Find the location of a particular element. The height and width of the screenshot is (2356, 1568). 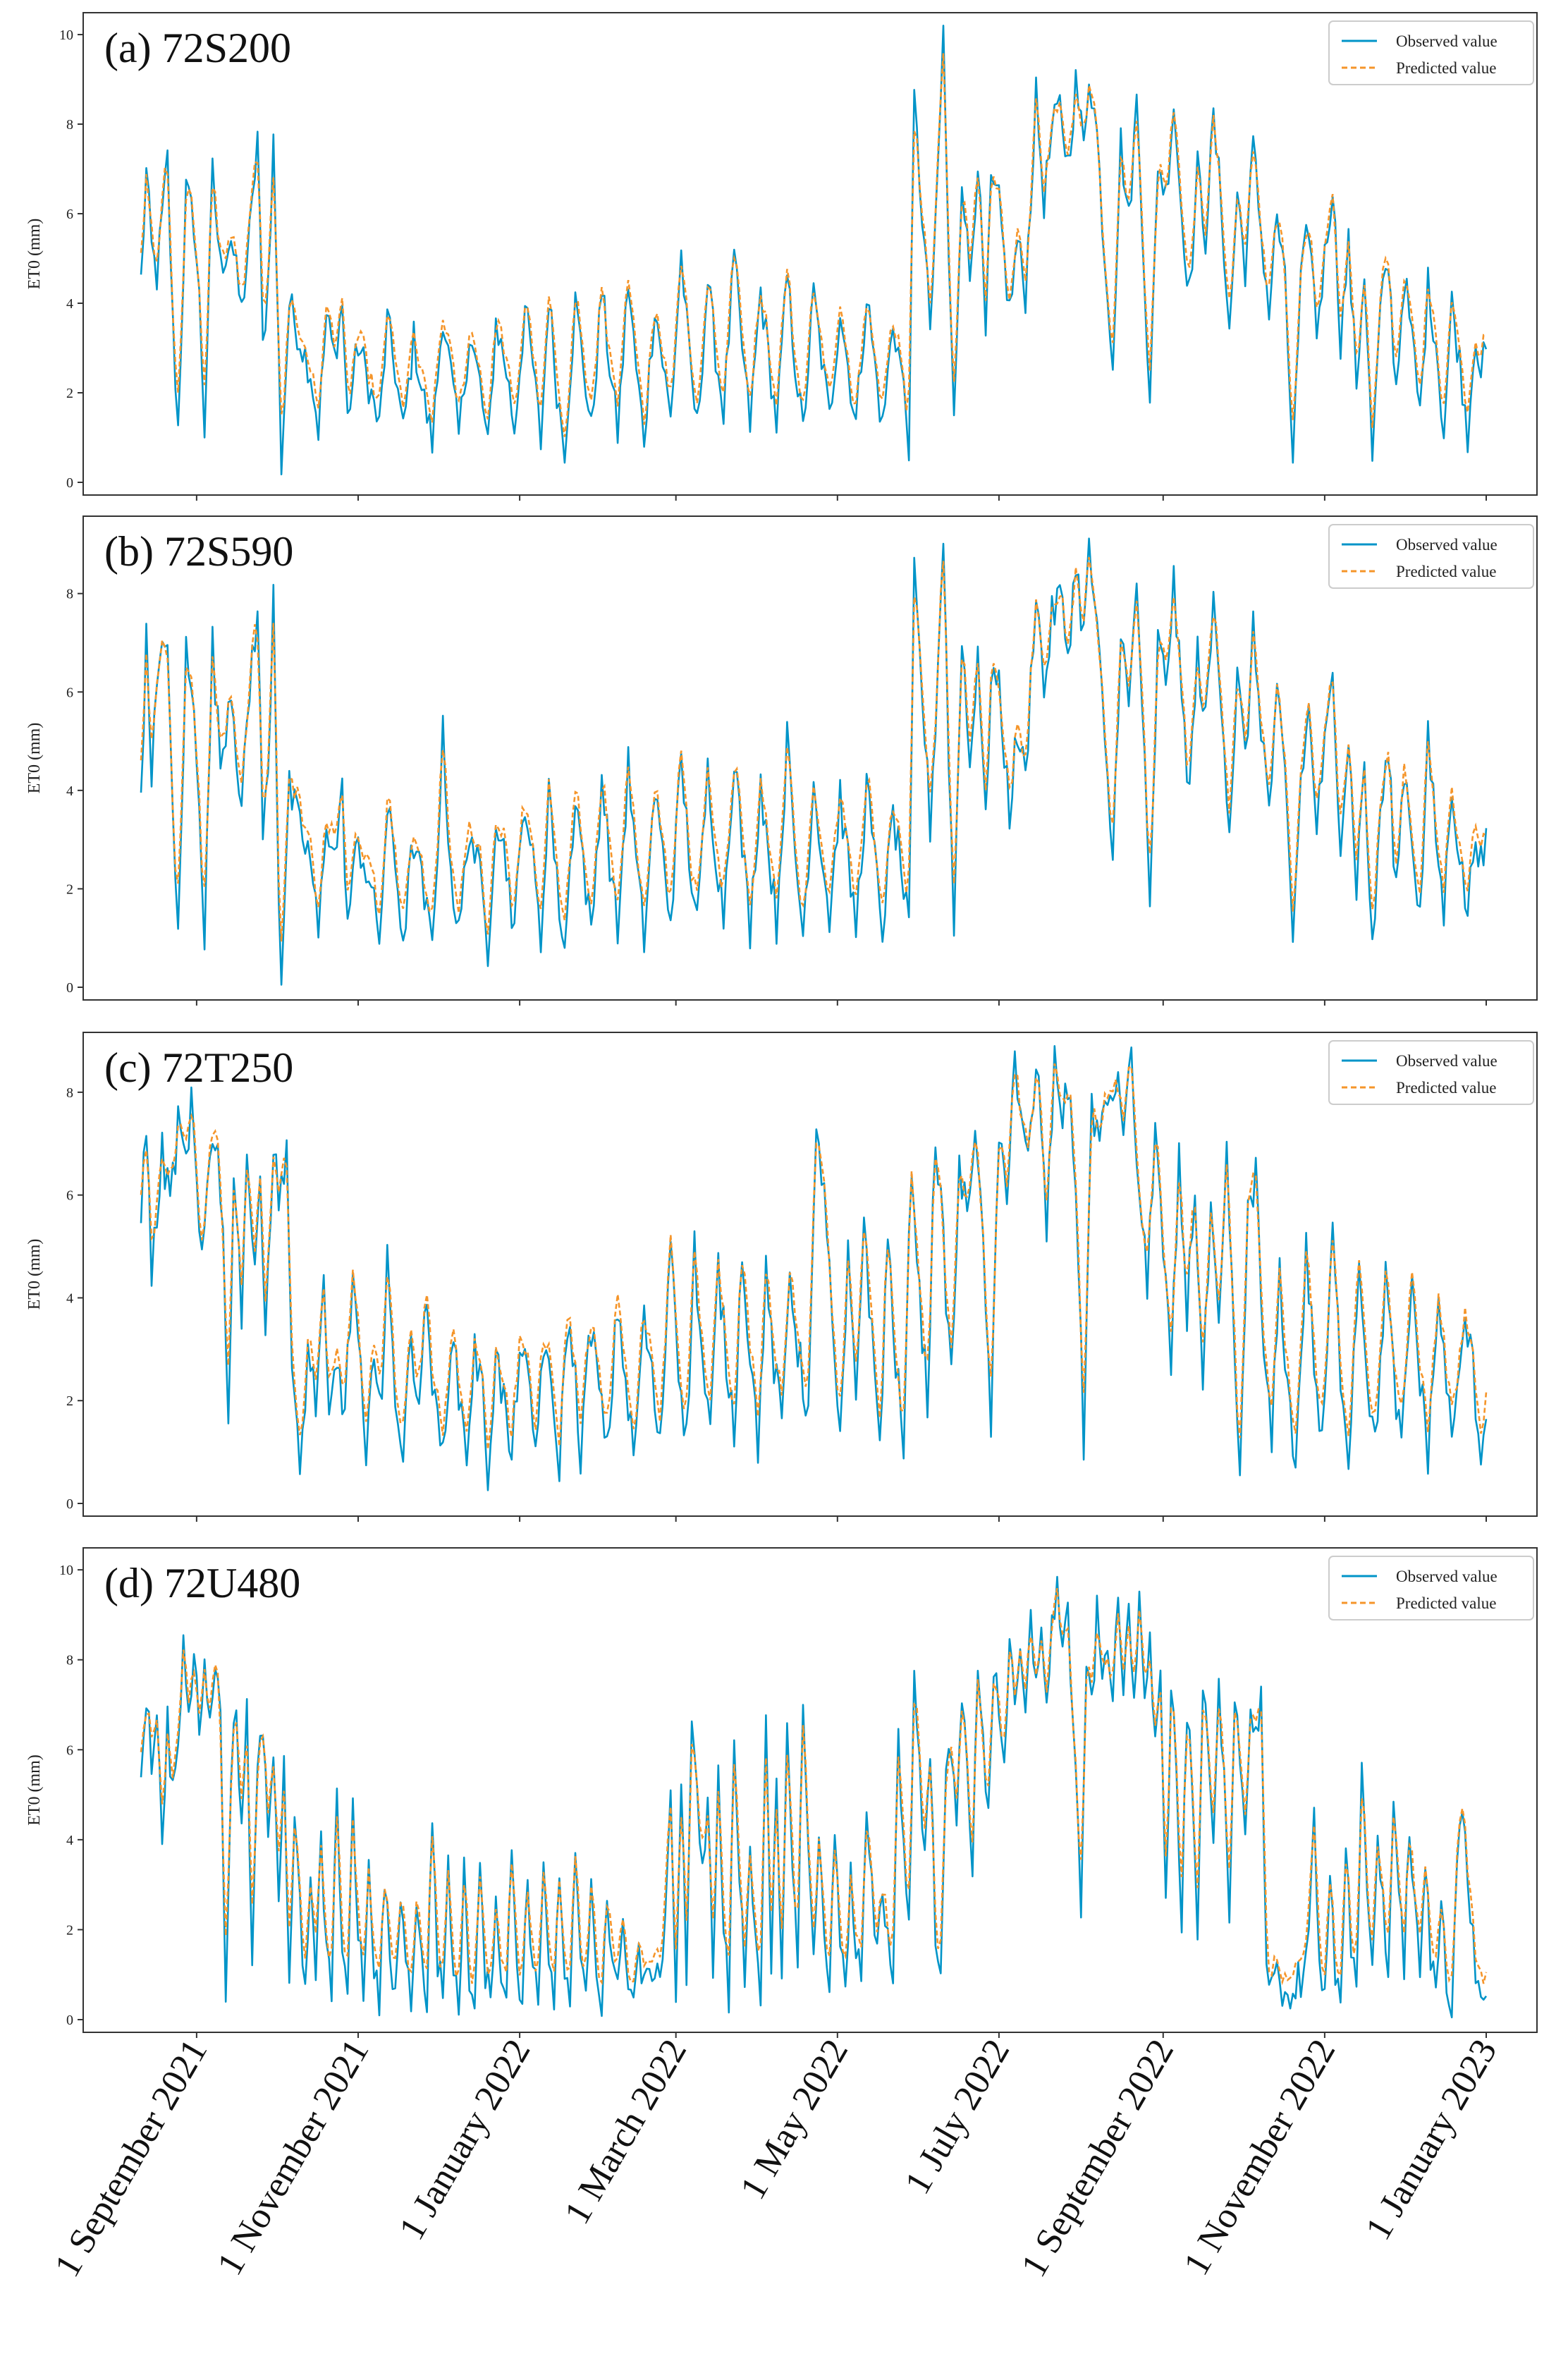

x-tick-label: 1 July 2022 is located at coordinates (958, 2117).